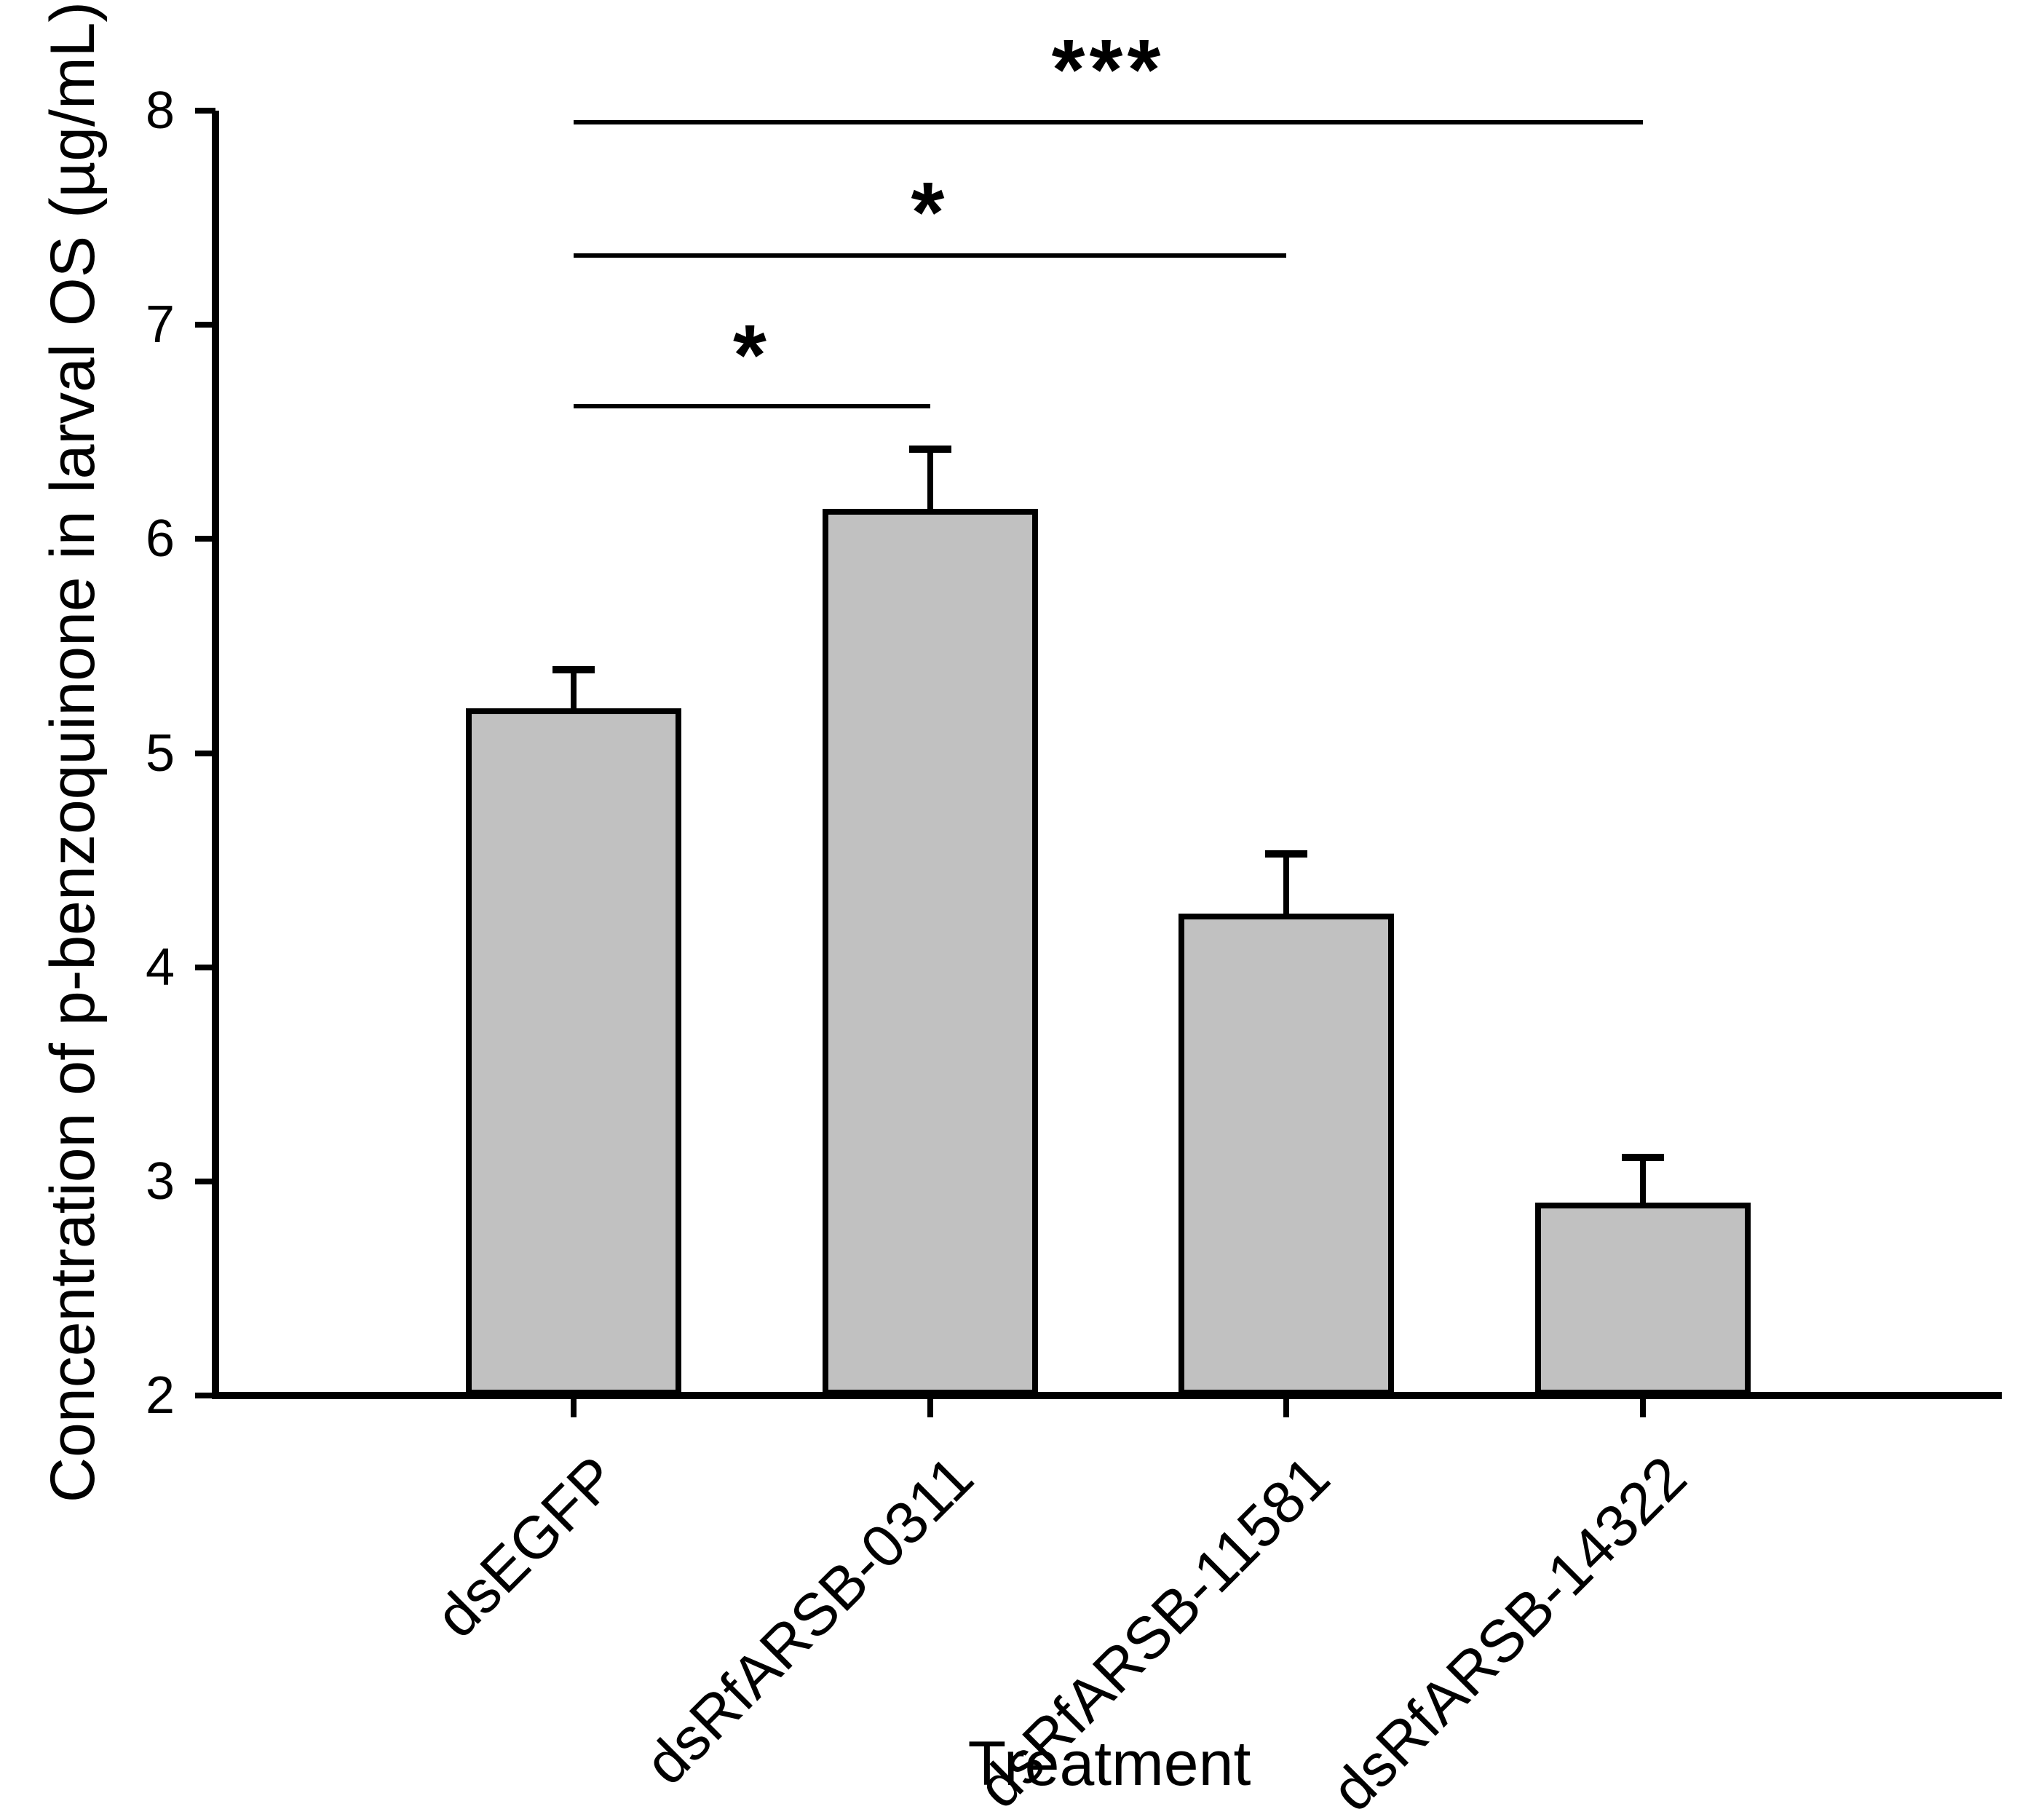 This screenshot has width=2044, height=1817. Describe the element at coordinates (160, 111) in the screenshot. I see `y-tick-label: 8` at that location.